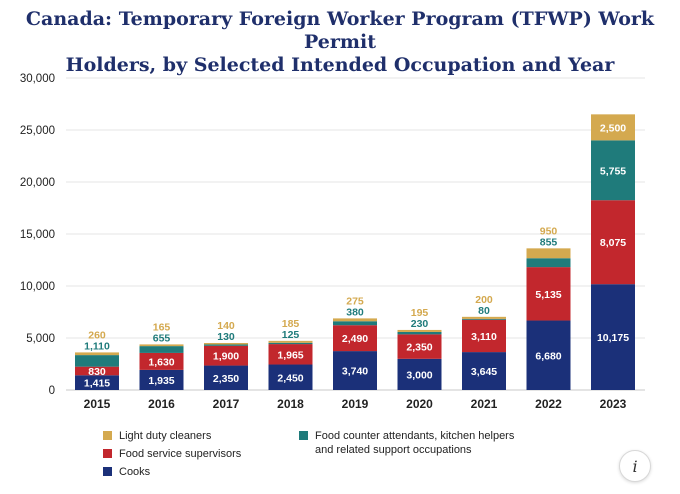 The width and height of the screenshot is (680, 494). Describe the element at coordinates (484, 300) in the screenshot. I see `data-label: 200` at that location.